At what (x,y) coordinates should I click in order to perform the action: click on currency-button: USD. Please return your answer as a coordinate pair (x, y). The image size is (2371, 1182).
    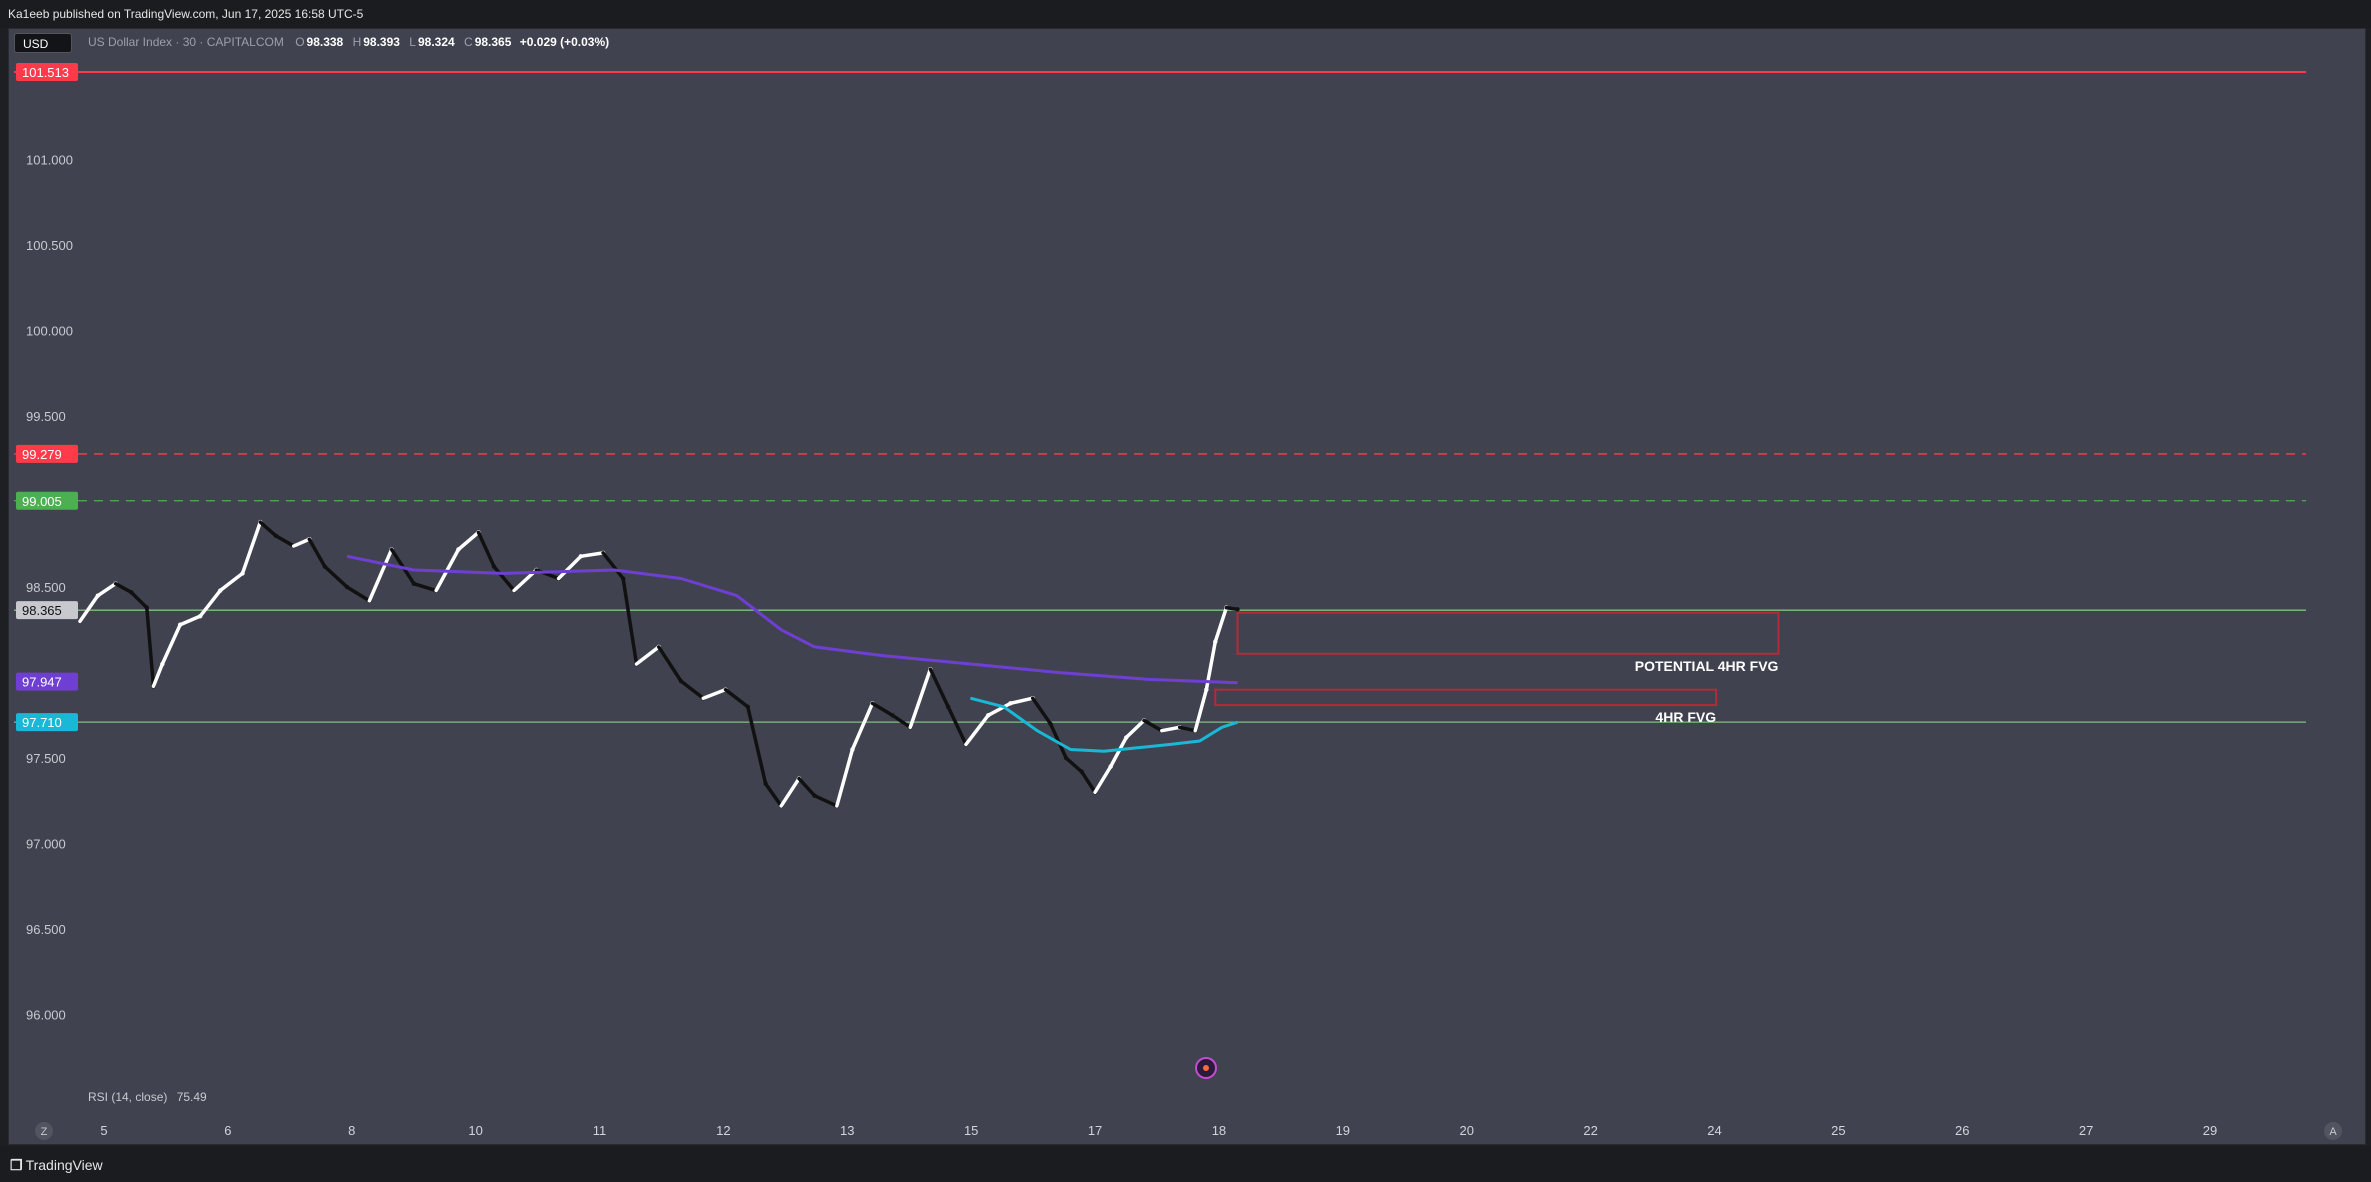
    Looking at the image, I should click on (43, 43).